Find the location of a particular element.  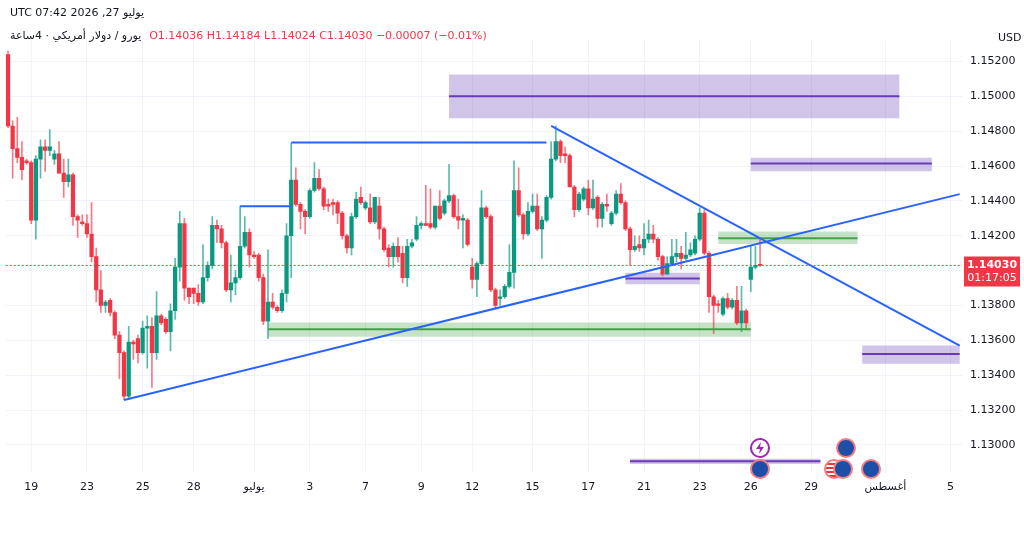

annotation: O1.14036 H1.14184 L1.14024 C1.14030 −0.00007 (−0.01%) is located at coordinates (318, 35).